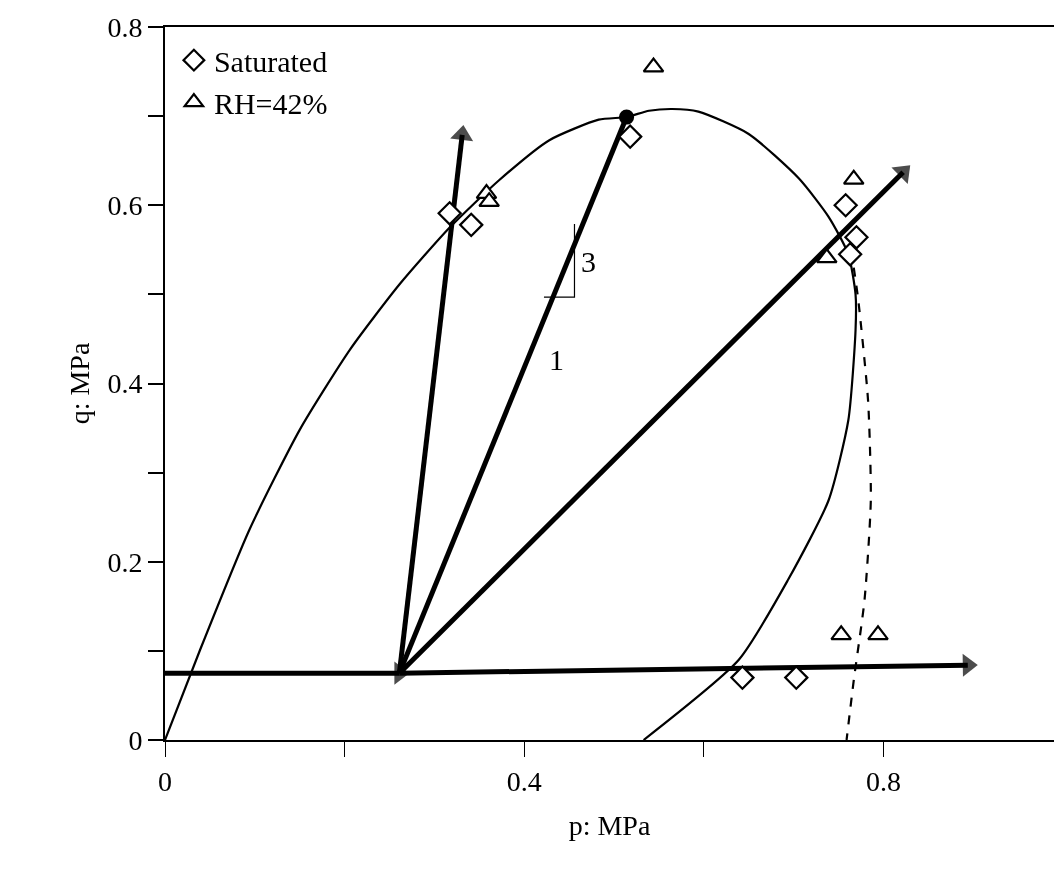 The width and height of the screenshot is (1054, 884). I want to click on y-tick-label: 0.6, so click(125, 206).